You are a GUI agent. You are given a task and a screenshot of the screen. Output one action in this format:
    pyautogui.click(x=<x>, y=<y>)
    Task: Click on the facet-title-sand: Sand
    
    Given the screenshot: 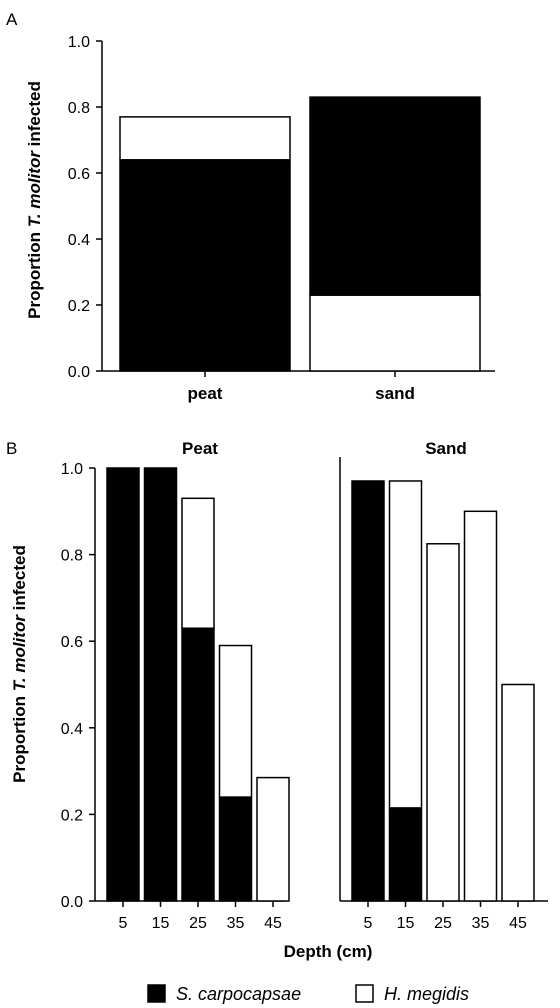 What is the action you would take?
    pyautogui.click(x=446, y=448)
    